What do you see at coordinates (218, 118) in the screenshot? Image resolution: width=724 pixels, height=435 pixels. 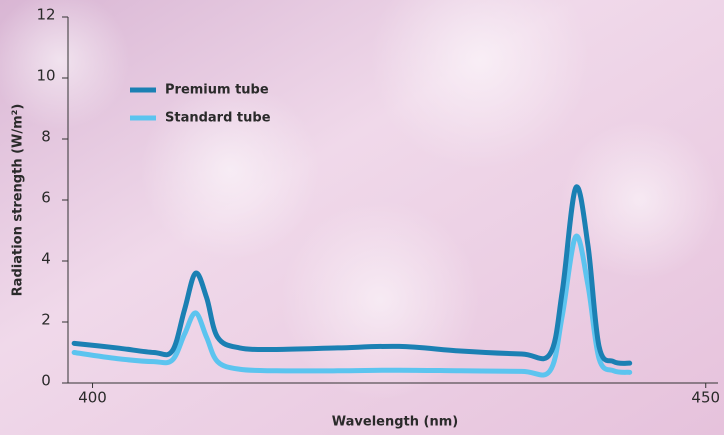 I see `legend-label: Standard tube` at bounding box center [218, 118].